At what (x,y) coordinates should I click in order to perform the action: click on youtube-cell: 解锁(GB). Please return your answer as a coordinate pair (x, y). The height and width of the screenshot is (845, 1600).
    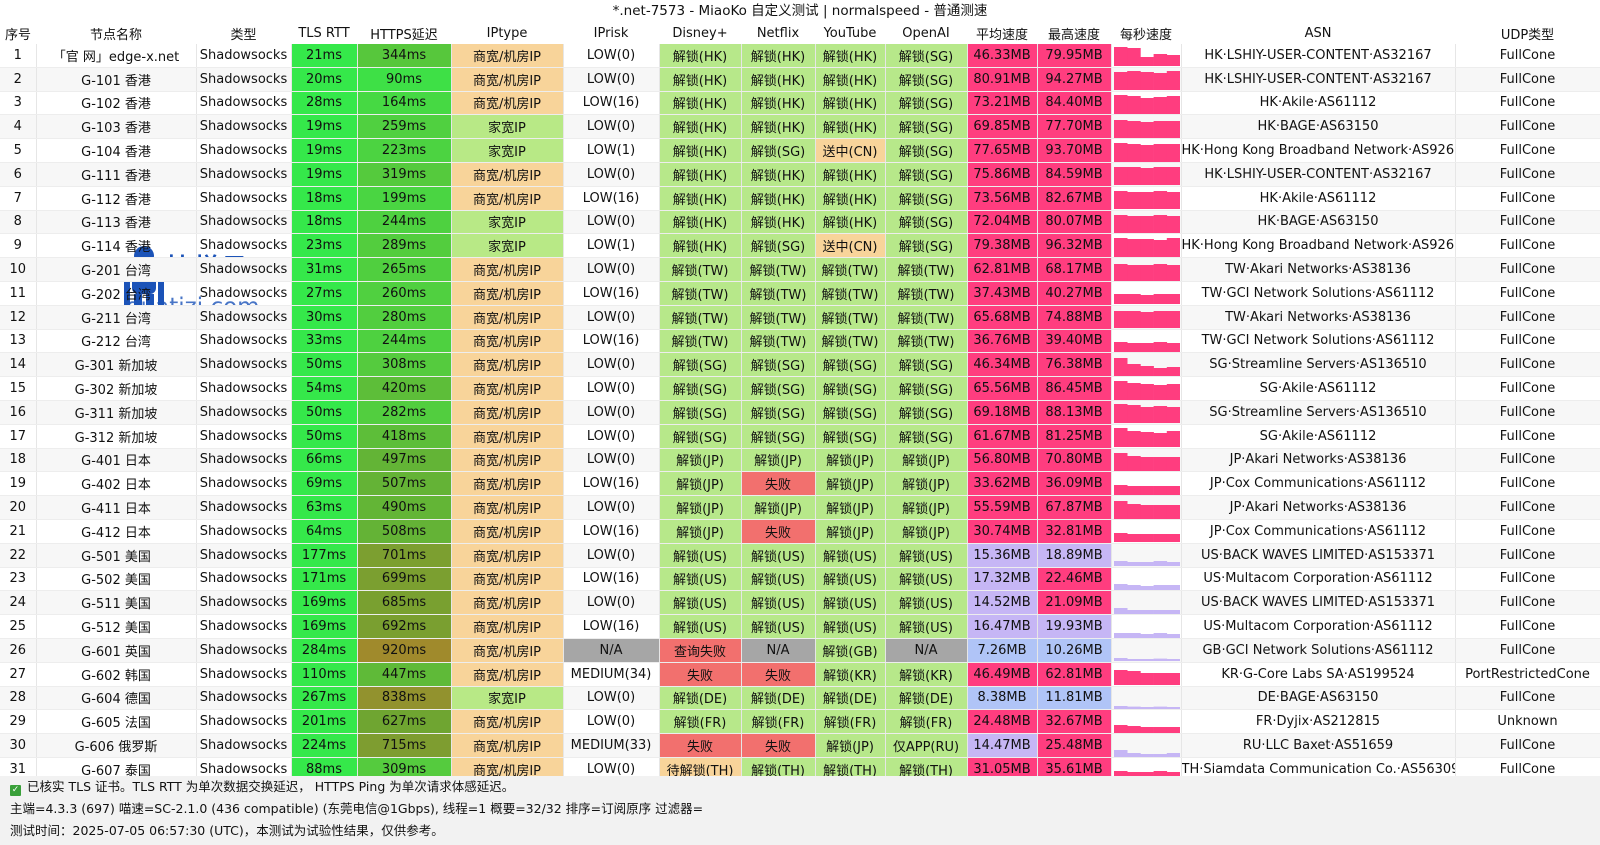
    Looking at the image, I should click on (850, 650).